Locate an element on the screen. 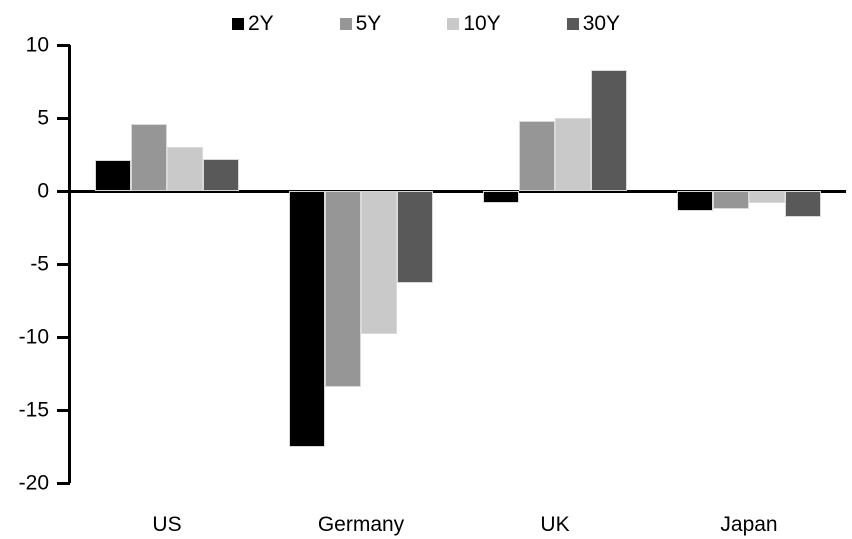  bar-japan-30y is located at coordinates (803, 204).